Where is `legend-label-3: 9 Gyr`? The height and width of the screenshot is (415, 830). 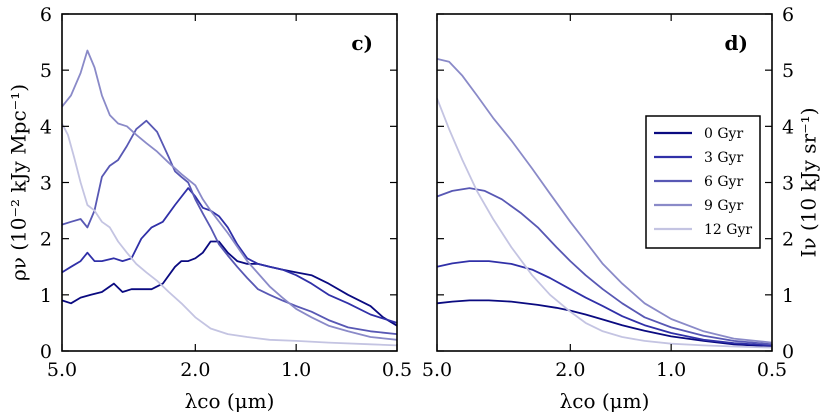
legend-label-3: 9 Gyr is located at coordinates (723, 206).